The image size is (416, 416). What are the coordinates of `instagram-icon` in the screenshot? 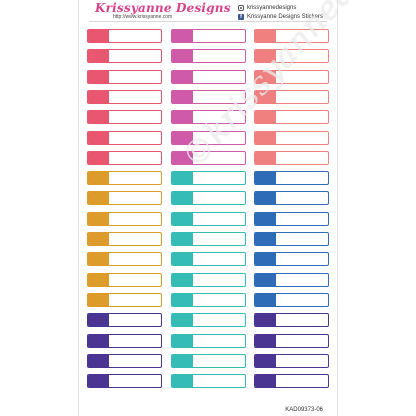 It's located at (240, 7).